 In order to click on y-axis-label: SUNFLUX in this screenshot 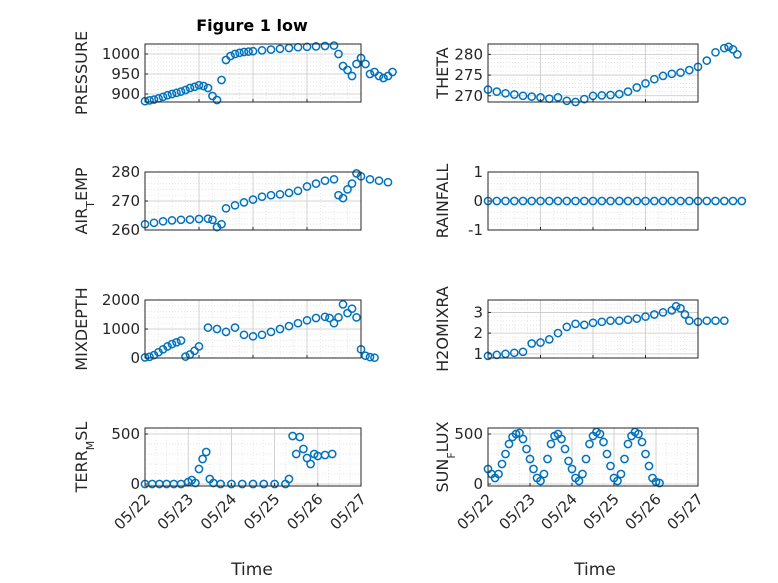, I will do `click(445, 456)`.